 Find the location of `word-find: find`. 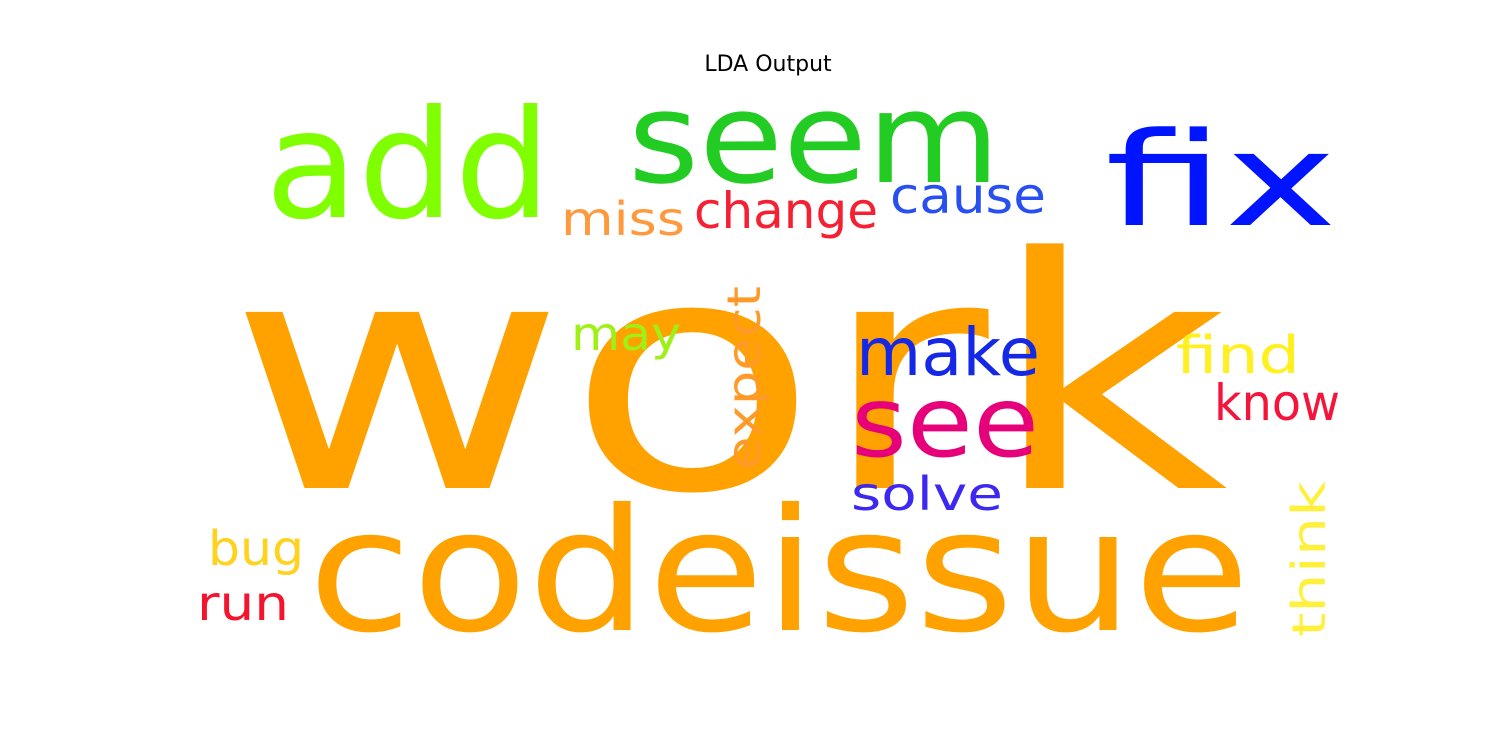

word-find: find is located at coordinates (1238, 356).